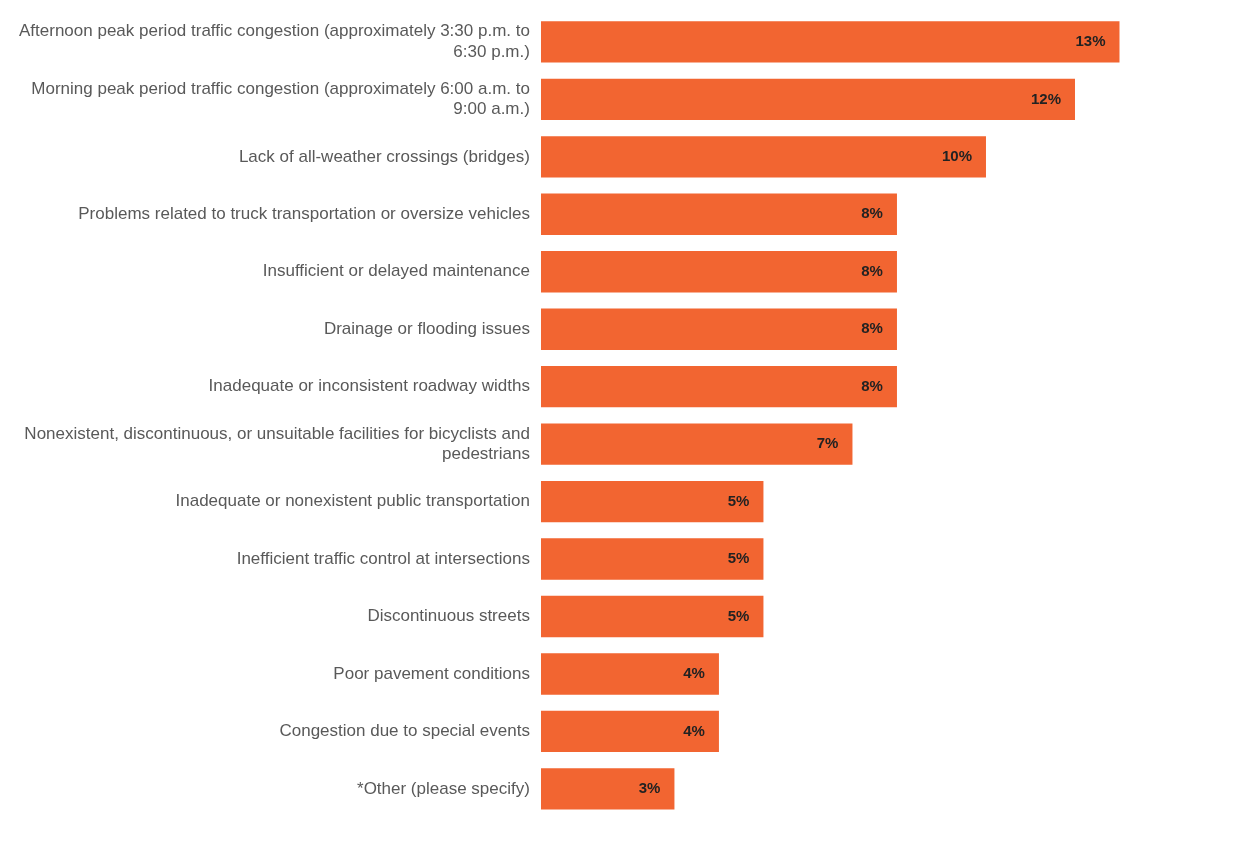 The image size is (1234, 841). What do you see at coordinates (274, 41) in the screenshot?
I see `y-tick-label: Afternoon peak period traffic congestion (approximately 3:30 p.m. to 6:30 p.m.)` at bounding box center [274, 41].